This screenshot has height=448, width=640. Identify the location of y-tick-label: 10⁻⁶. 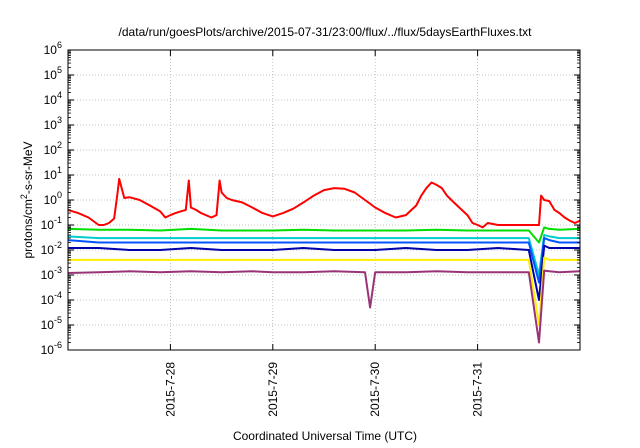
(51, 348).